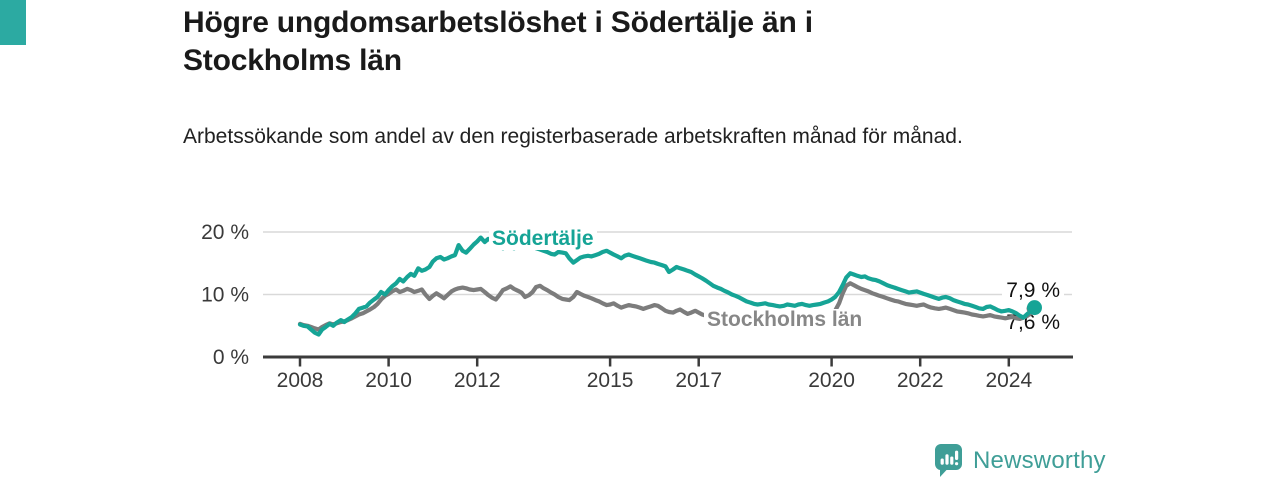  I want to click on brand-accent-square, so click(13, 22).